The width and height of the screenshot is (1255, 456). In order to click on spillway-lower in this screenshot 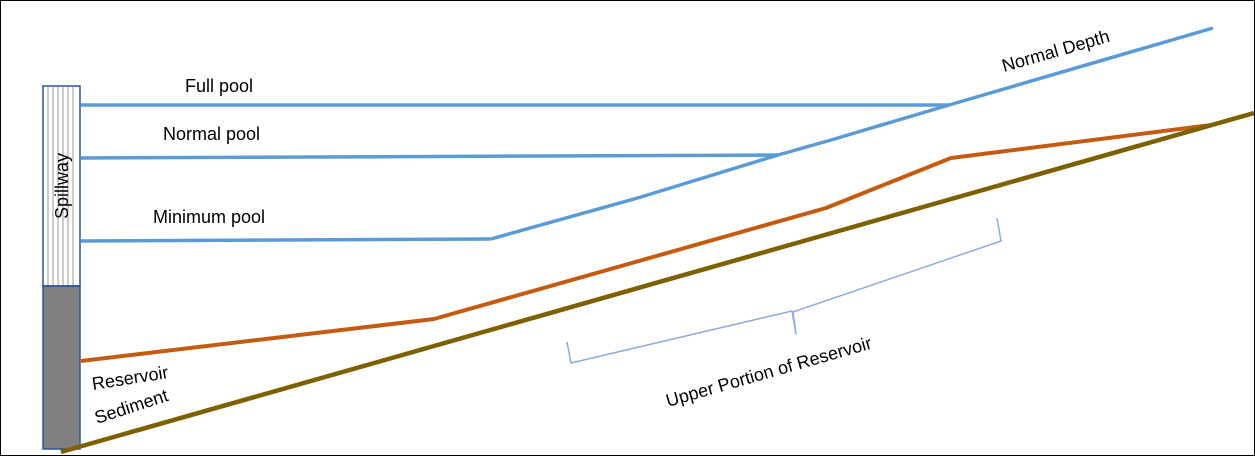, I will do `click(61, 367)`.